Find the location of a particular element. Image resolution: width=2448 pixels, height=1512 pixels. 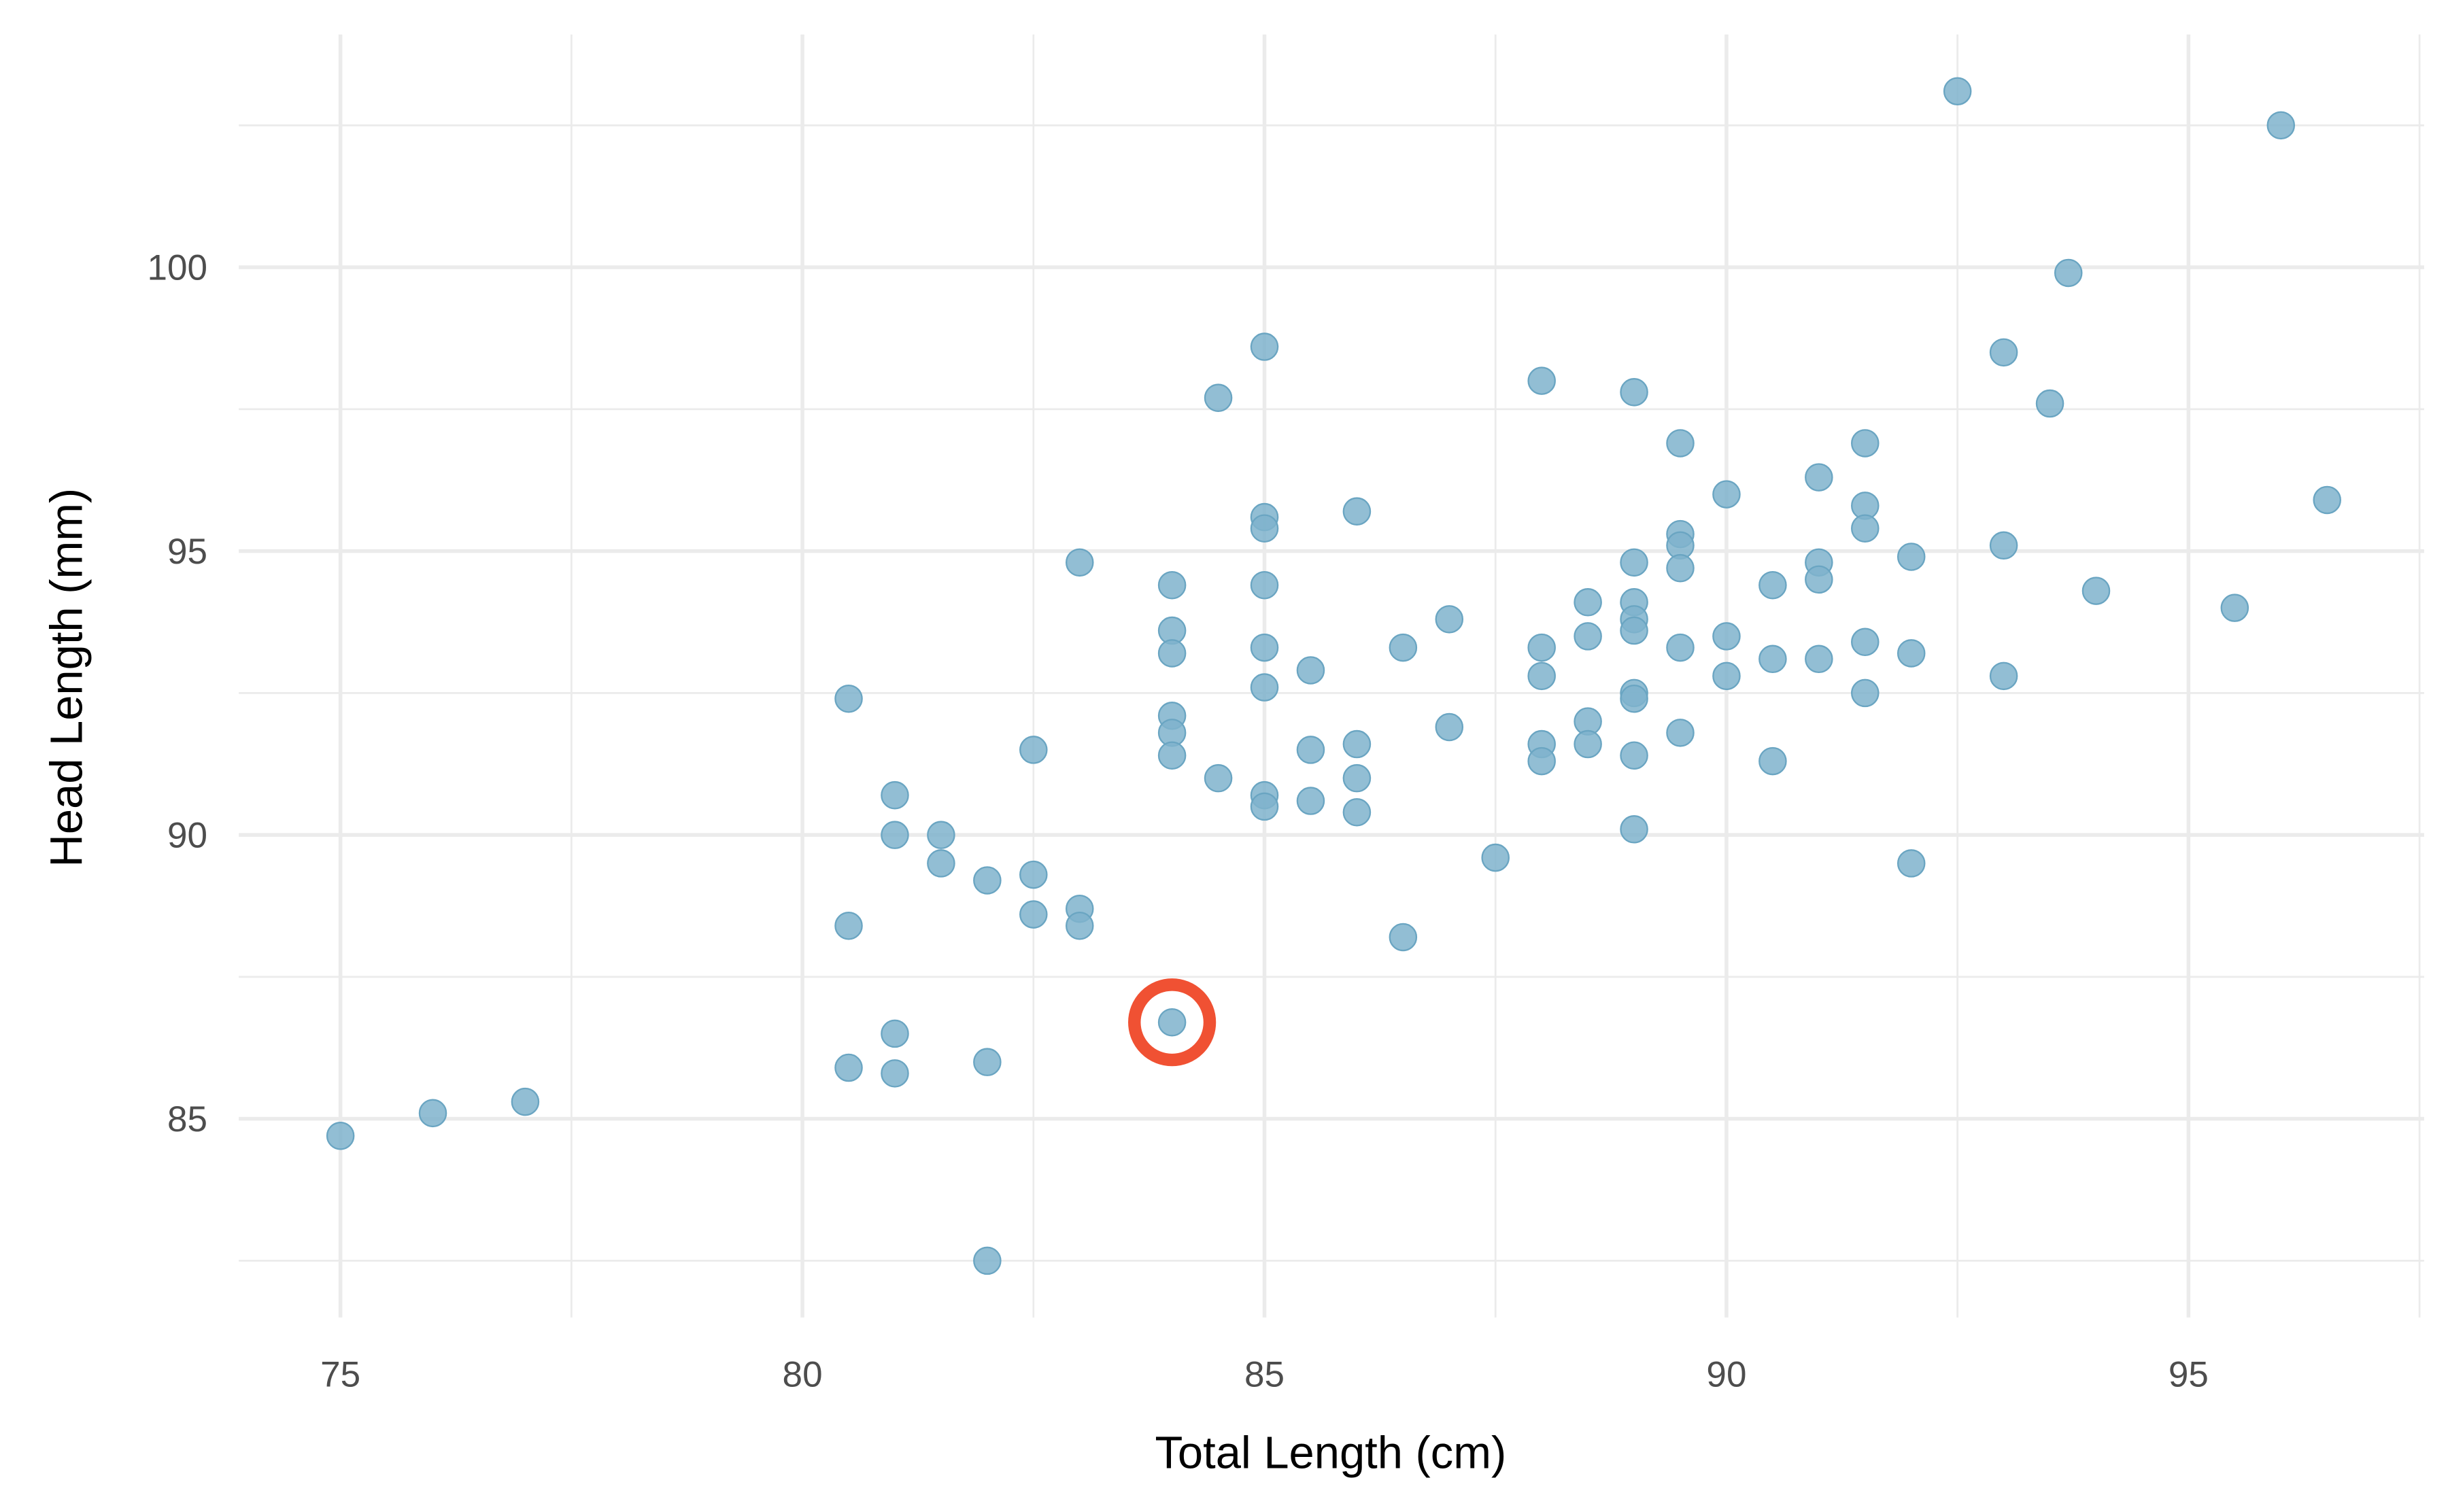

y-tick-label: 85 is located at coordinates (187, 1119).